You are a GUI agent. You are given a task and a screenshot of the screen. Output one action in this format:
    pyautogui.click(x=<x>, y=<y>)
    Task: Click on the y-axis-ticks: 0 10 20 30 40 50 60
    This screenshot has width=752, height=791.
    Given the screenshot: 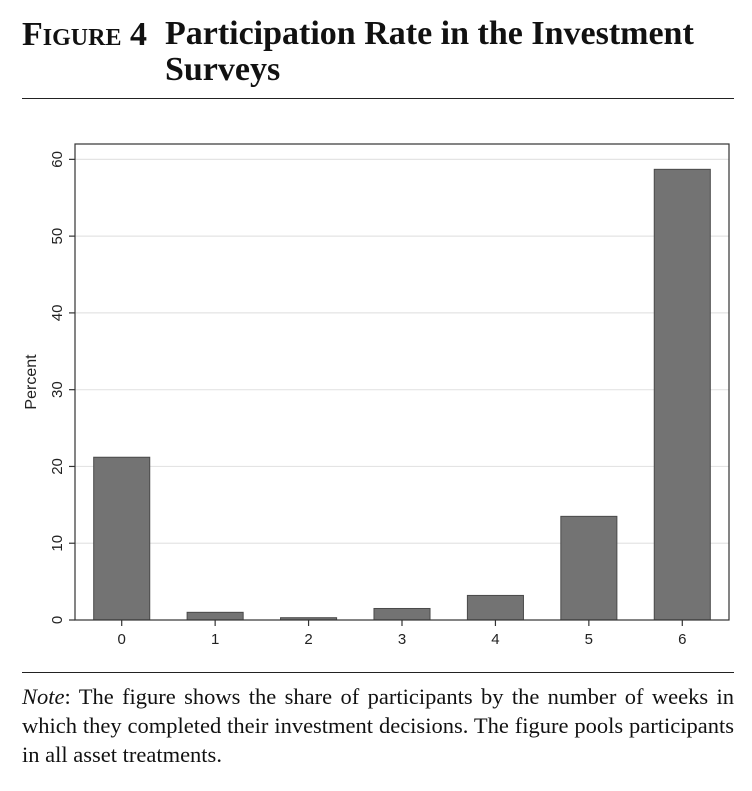 What is the action you would take?
    pyautogui.click(x=62, y=387)
    